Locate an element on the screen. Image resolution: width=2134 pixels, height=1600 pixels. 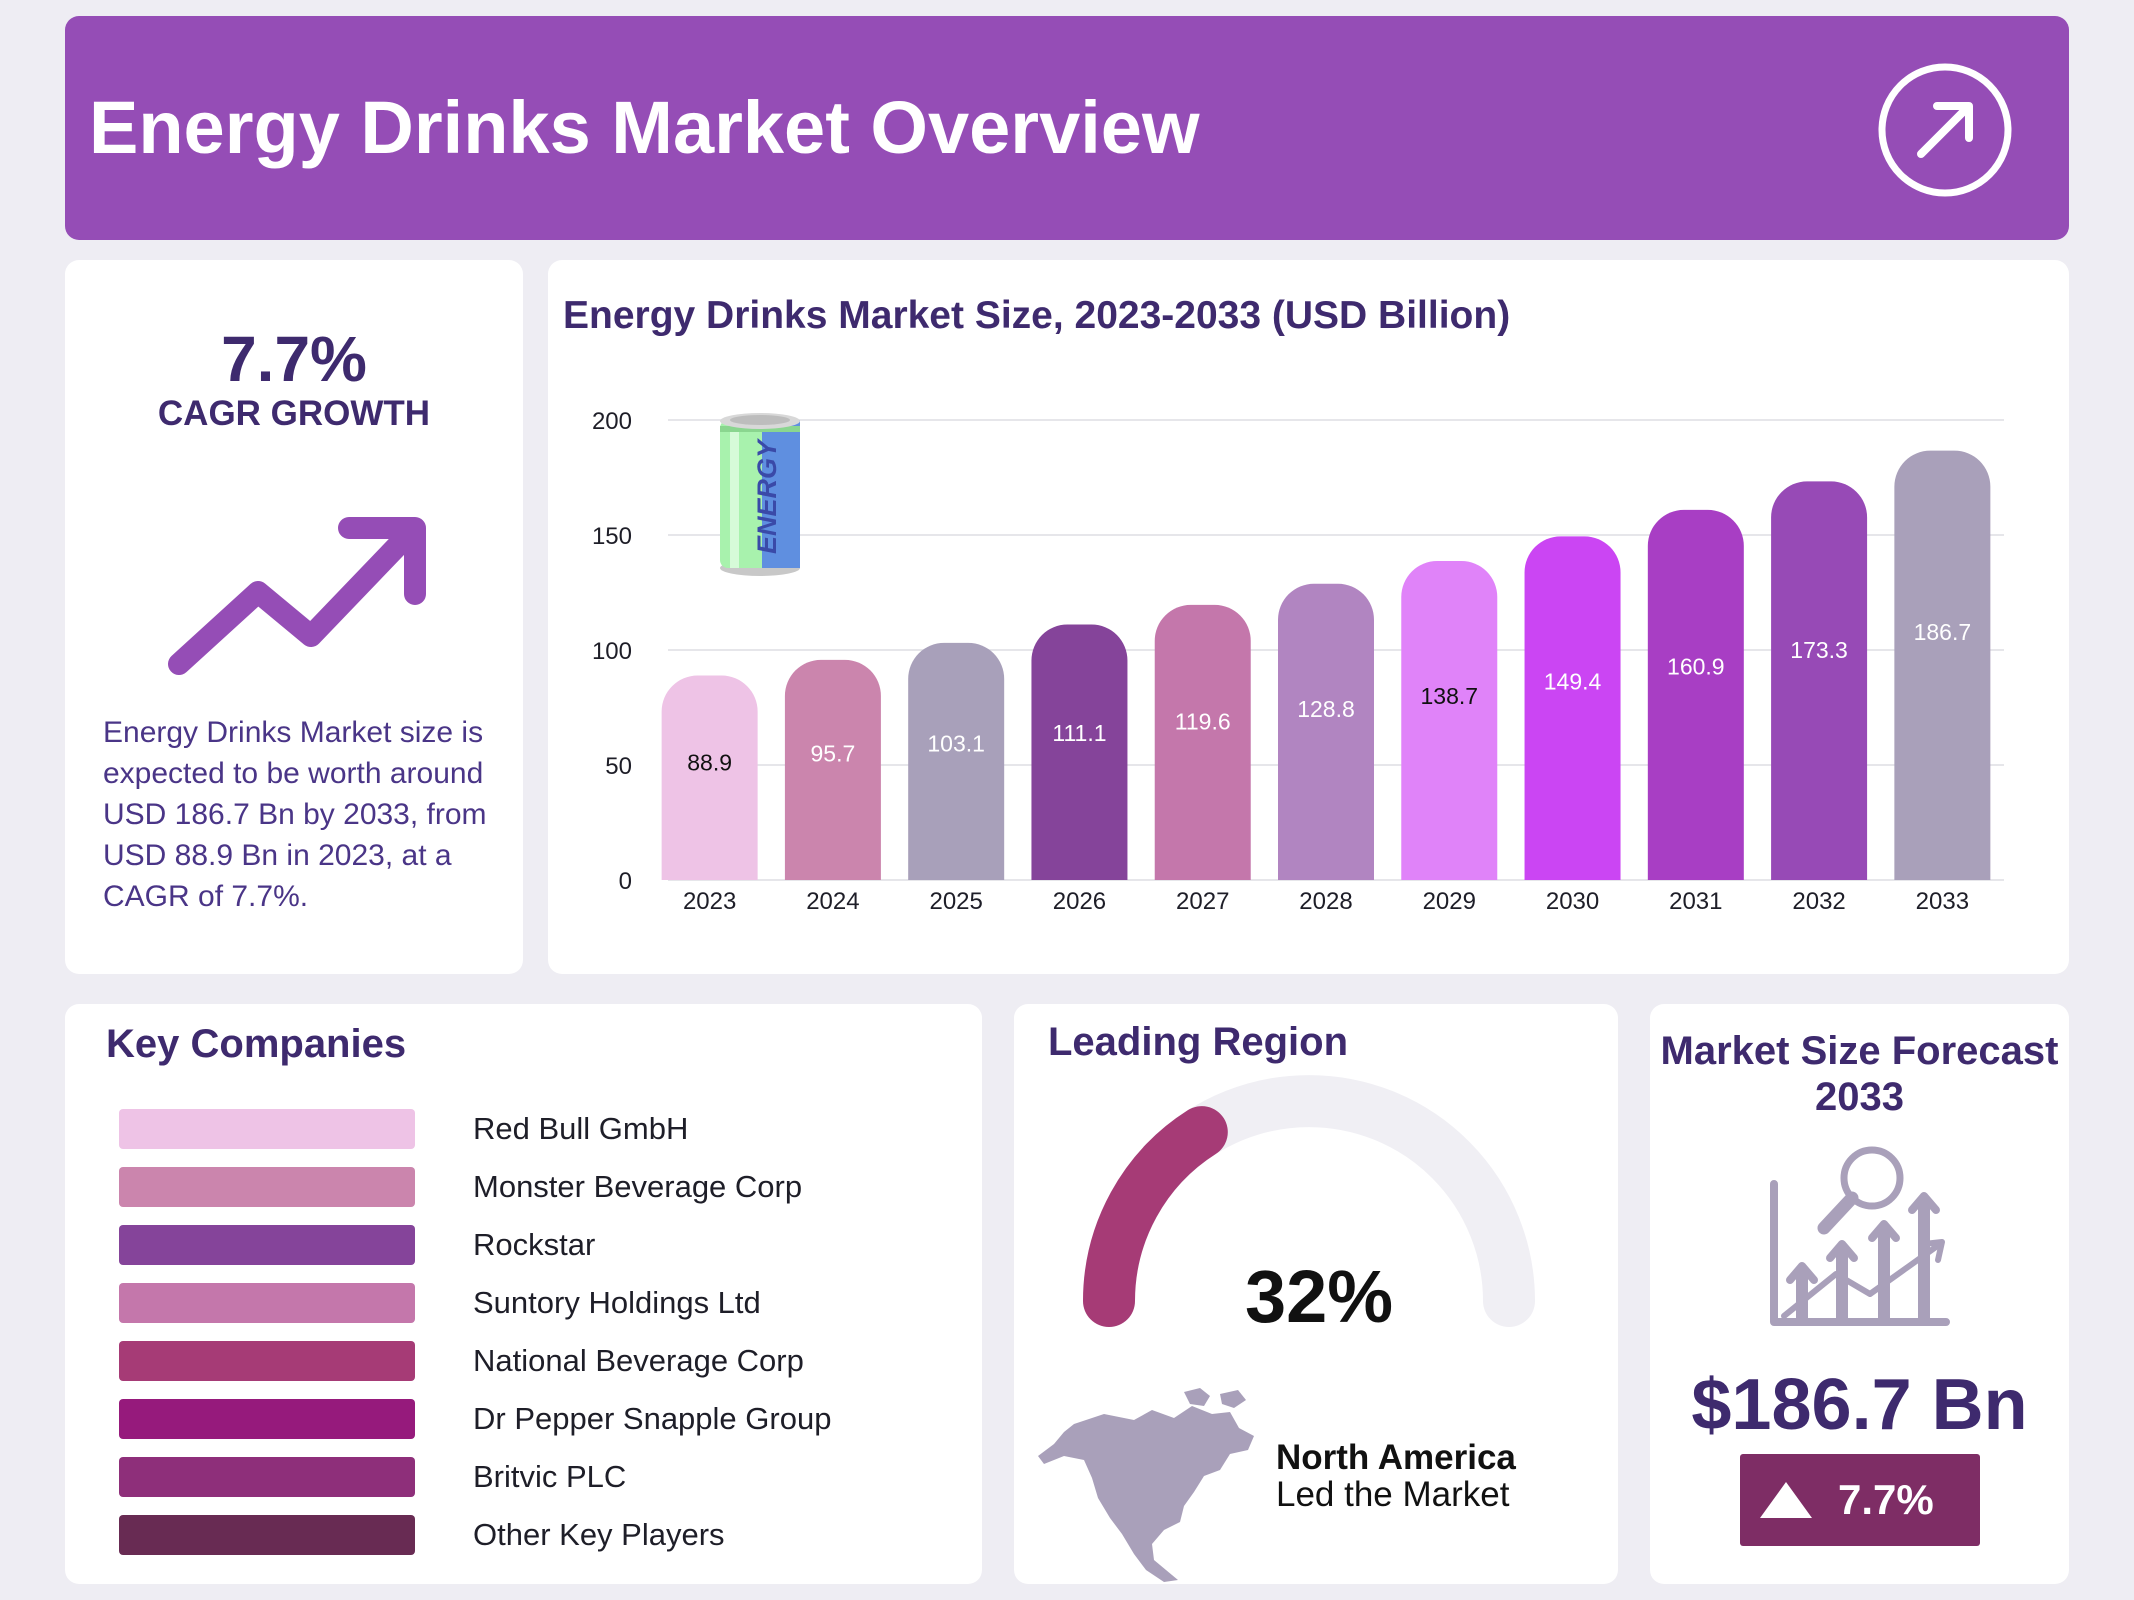
y-tick-label: 200 is located at coordinates (612, 421).